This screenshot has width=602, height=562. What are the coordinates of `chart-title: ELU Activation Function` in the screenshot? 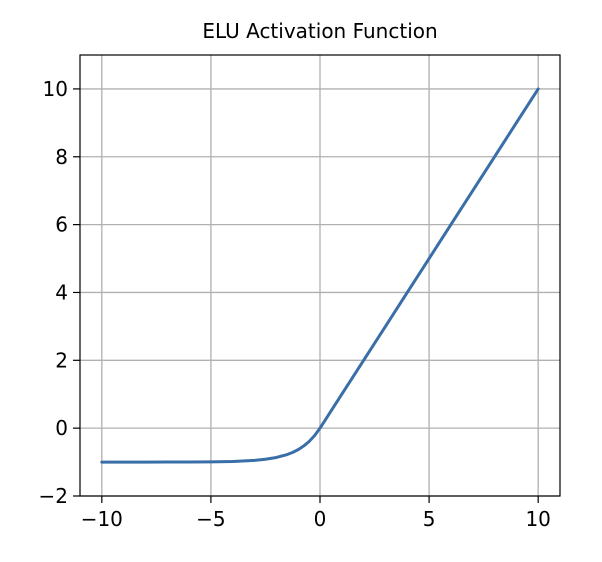 It's located at (319, 31).